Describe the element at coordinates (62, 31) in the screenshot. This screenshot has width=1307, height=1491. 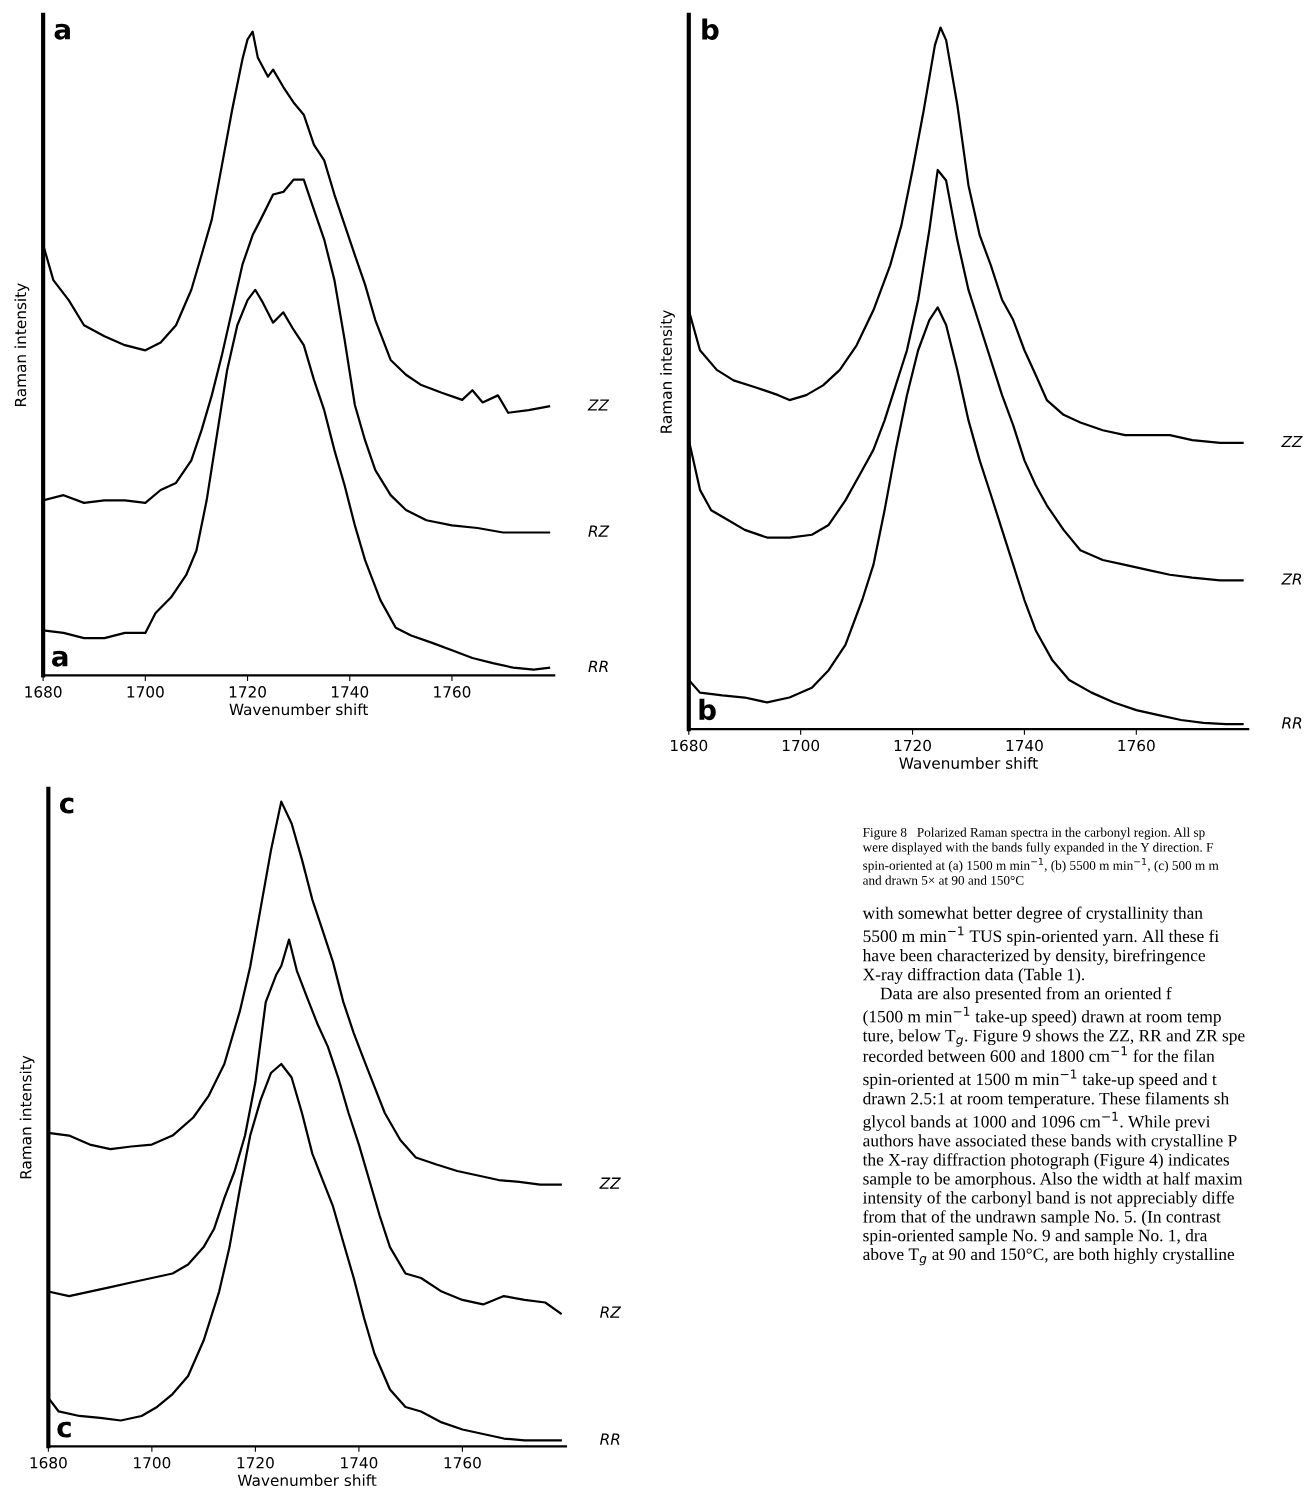
I see `chart-title: a` at that location.